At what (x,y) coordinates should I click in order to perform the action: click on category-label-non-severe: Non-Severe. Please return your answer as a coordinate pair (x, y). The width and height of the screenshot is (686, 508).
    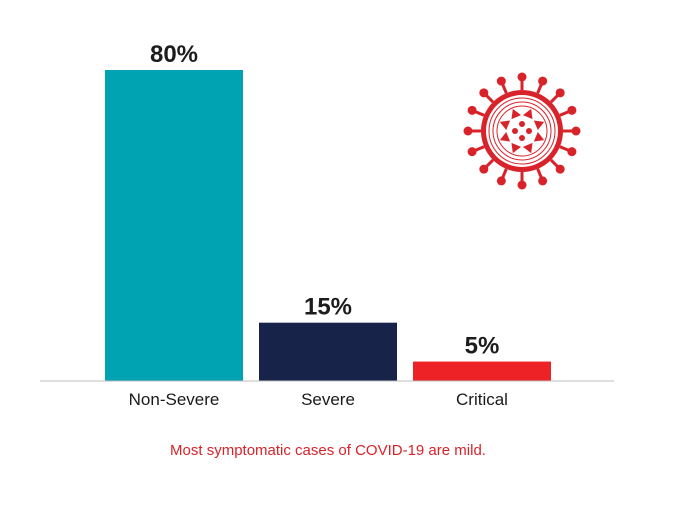
    Looking at the image, I should click on (174, 399).